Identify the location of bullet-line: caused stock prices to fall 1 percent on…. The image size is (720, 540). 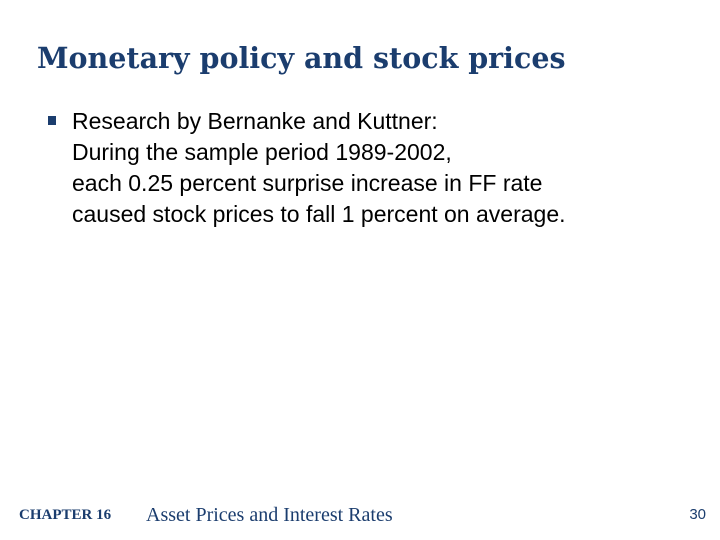
(319, 214).